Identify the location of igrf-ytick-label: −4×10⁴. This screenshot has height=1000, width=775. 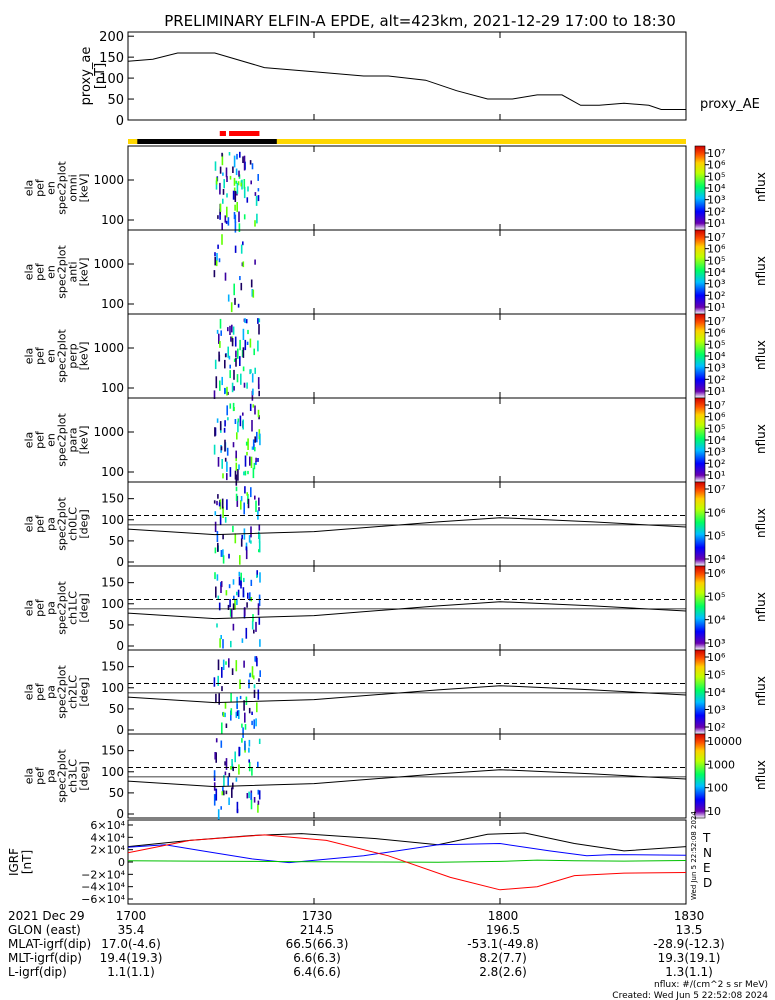
(103, 887).